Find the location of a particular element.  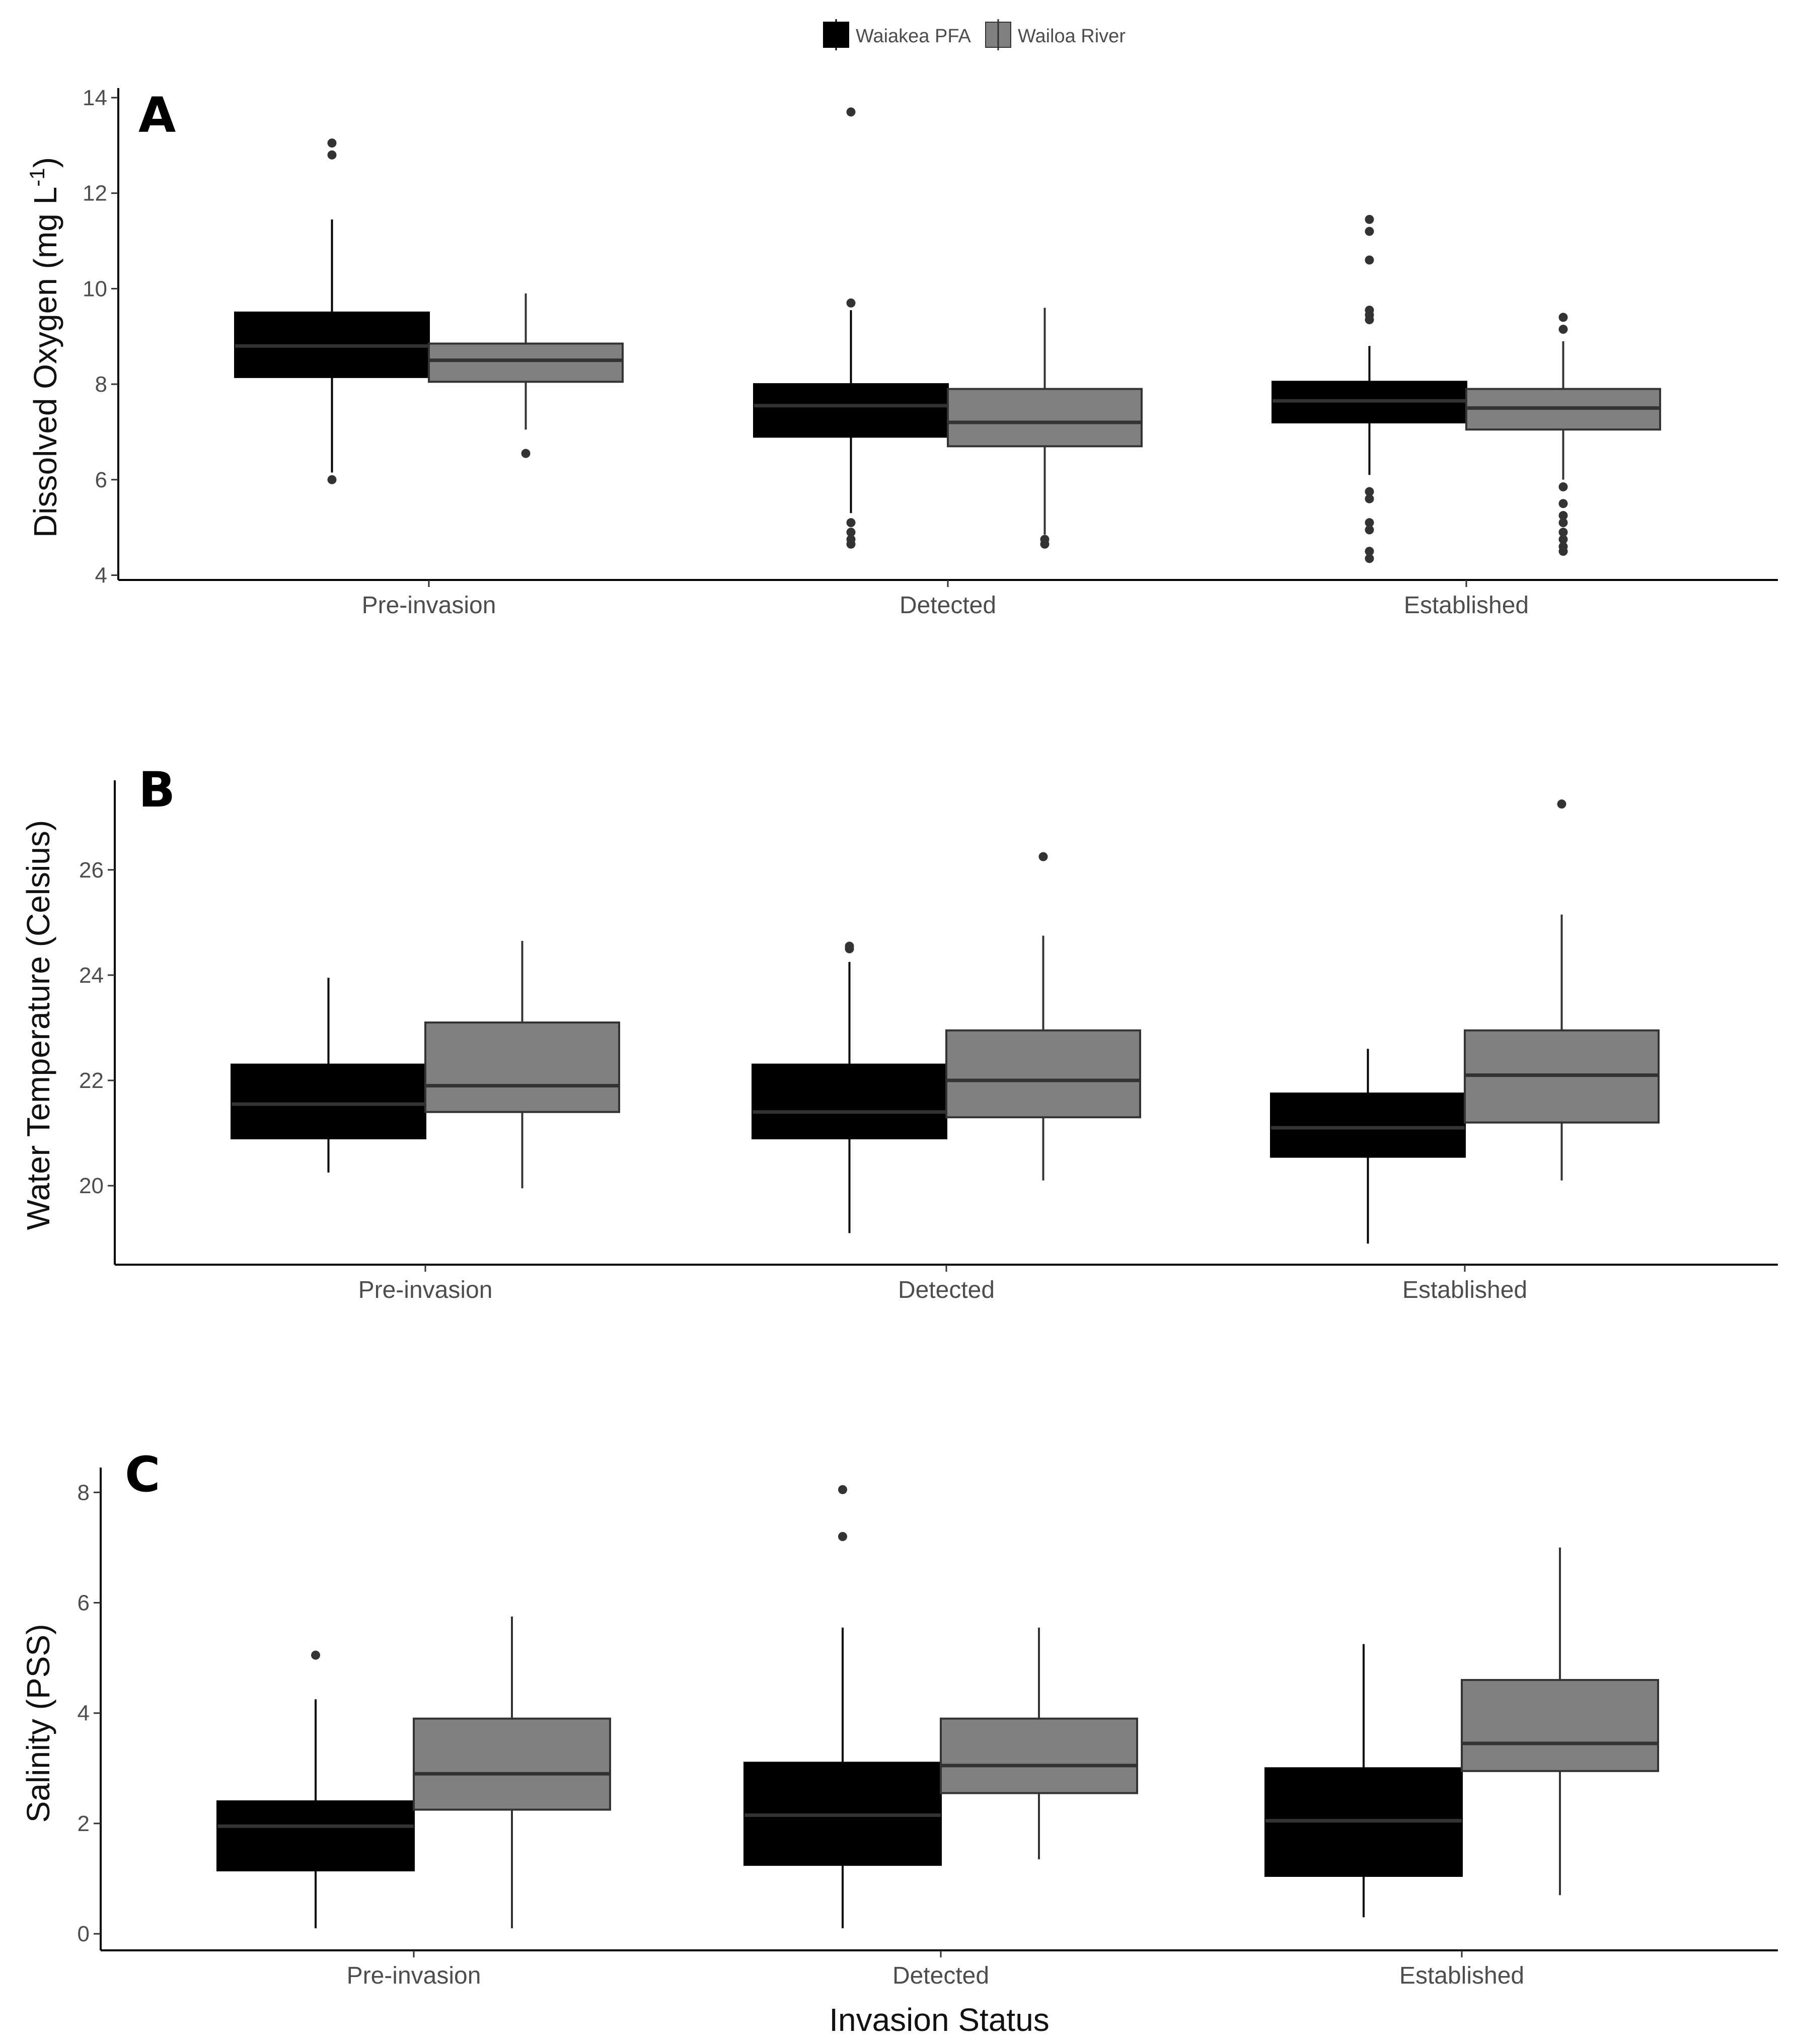

legend-label-wailoa-river: Wailoa River is located at coordinates (1072, 36).